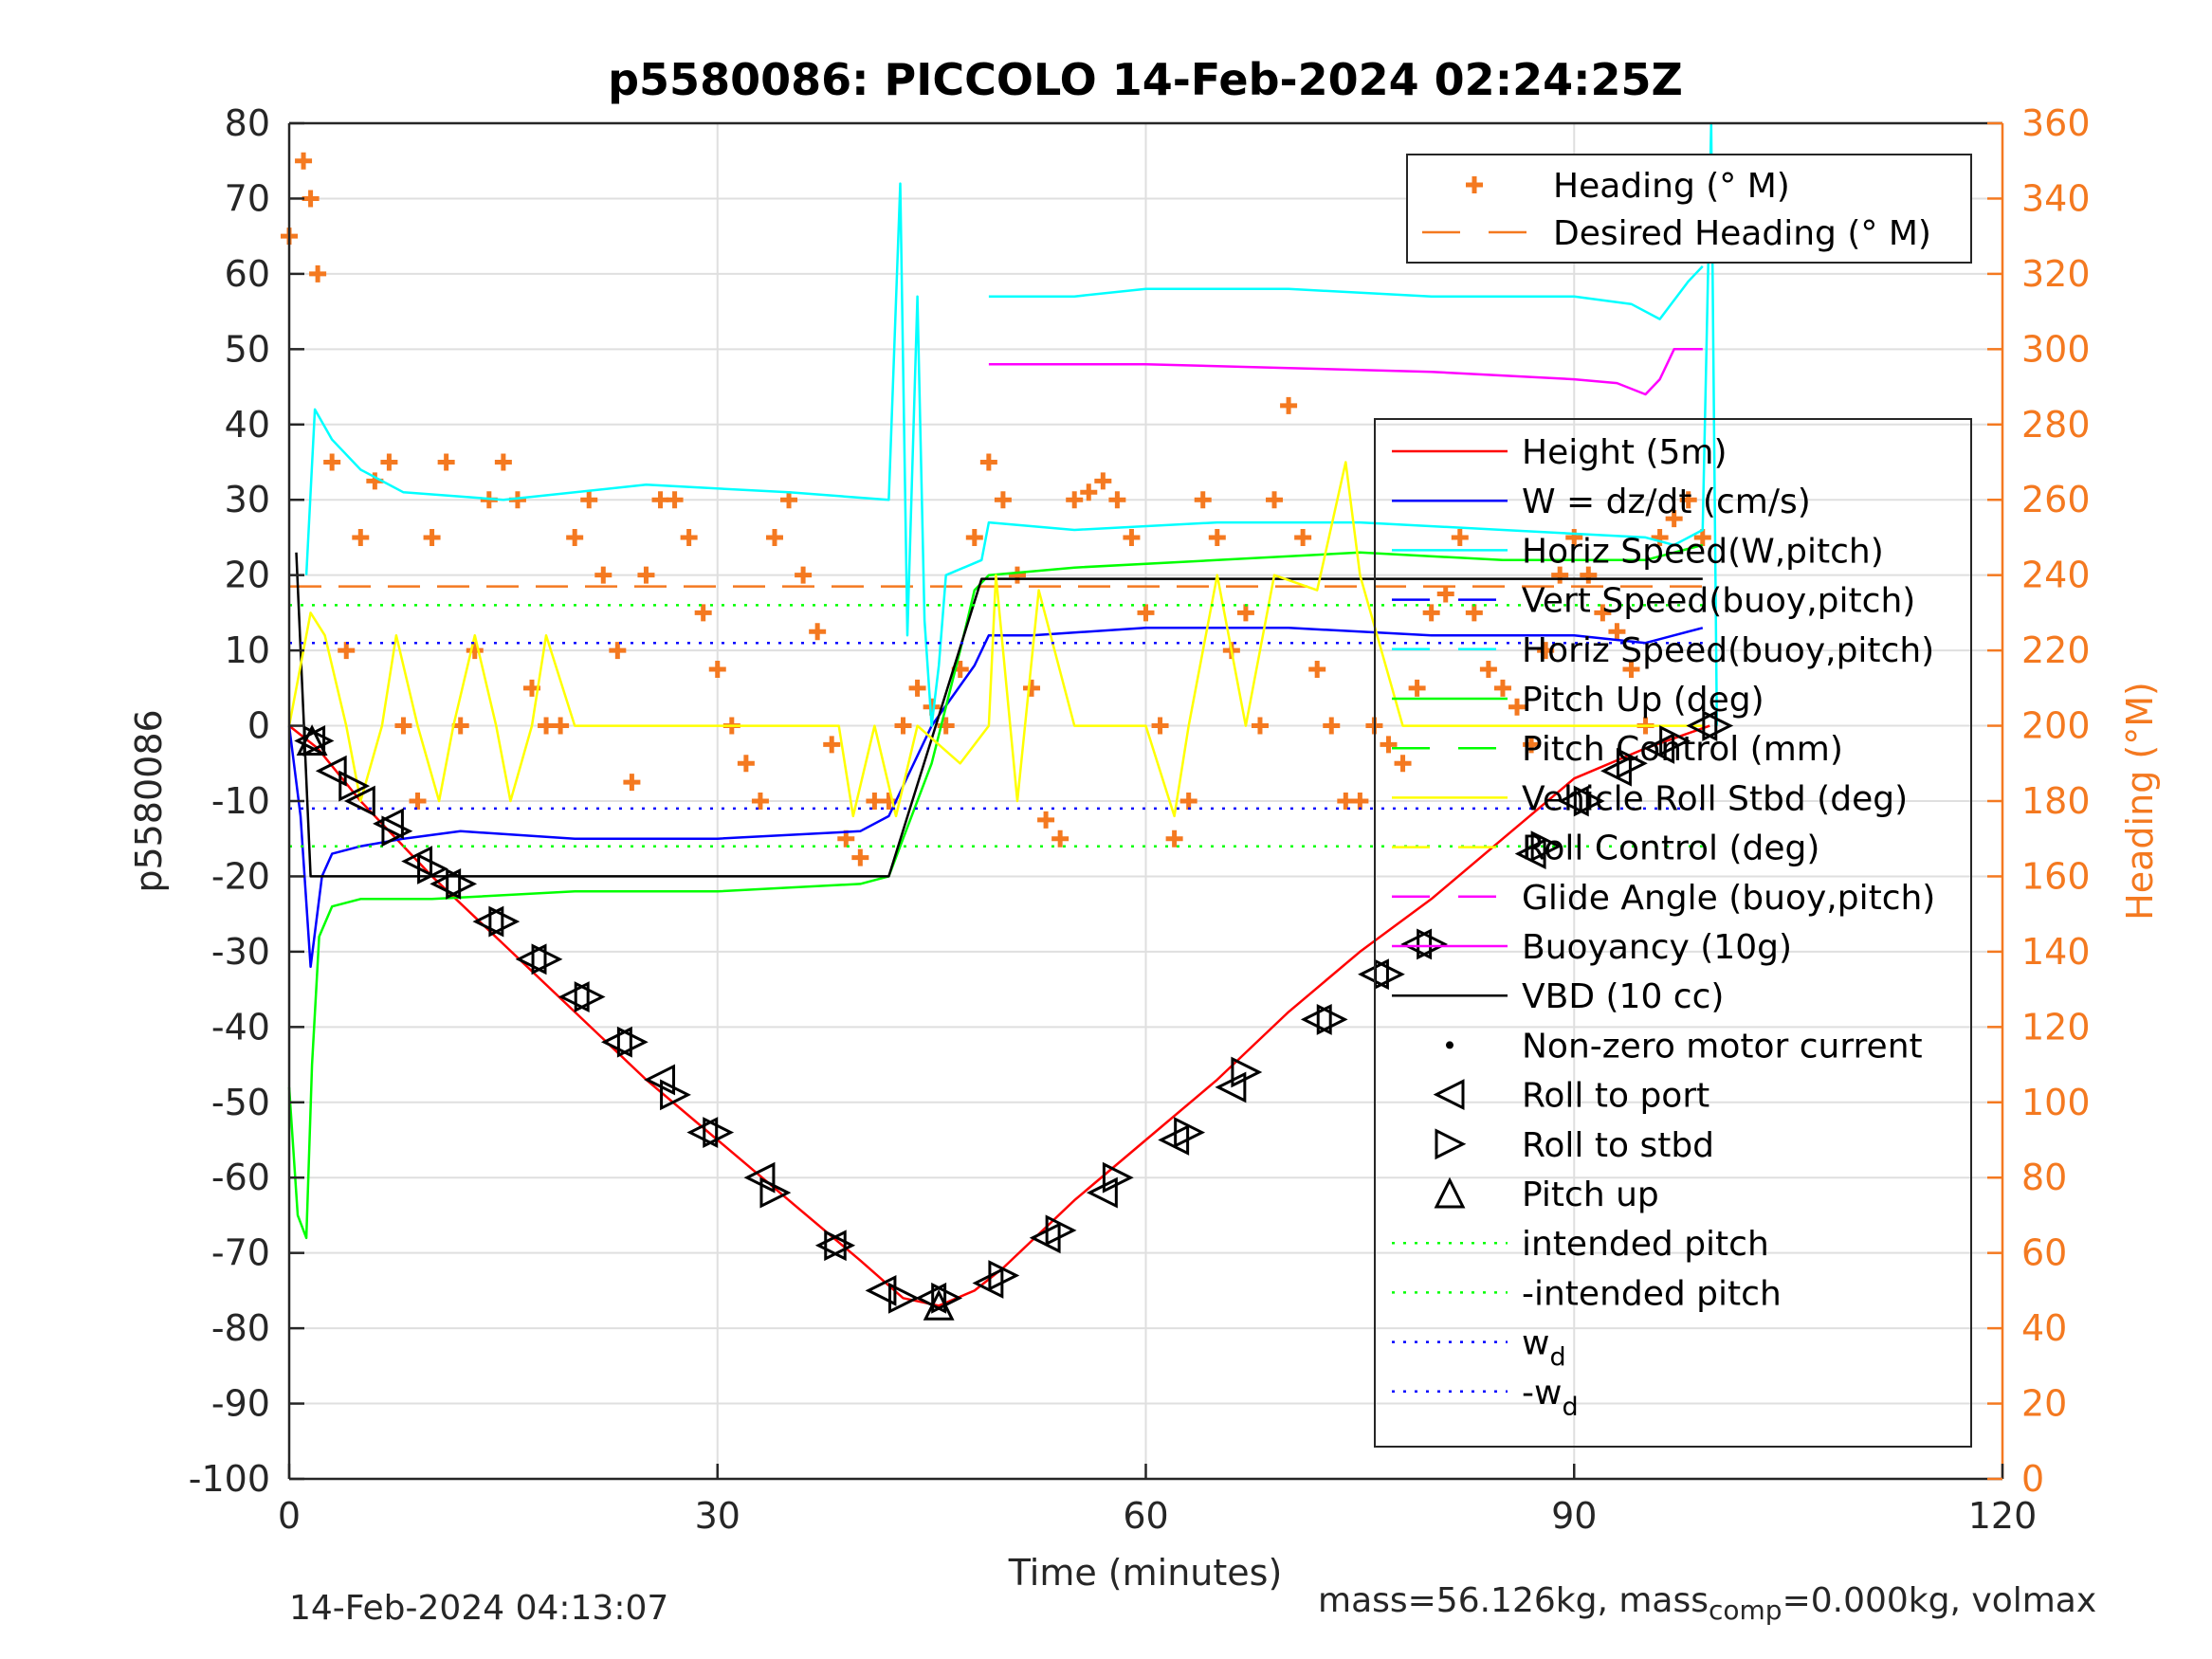 This screenshot has height=1659, width=2212. I want to click on y-tick-label-right: 300, so click(2056, 349).